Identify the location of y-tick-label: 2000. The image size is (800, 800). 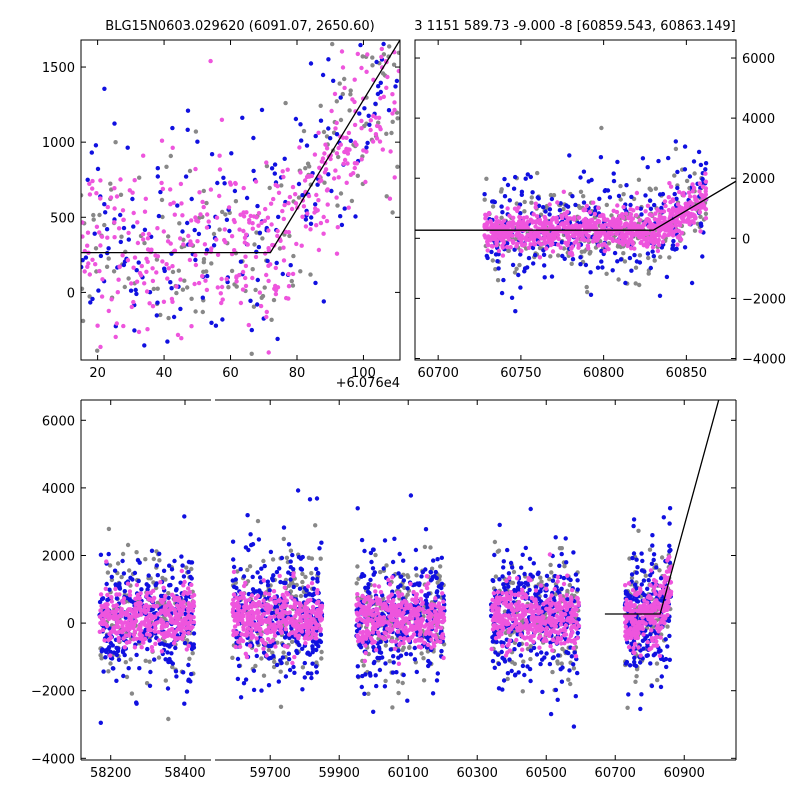
(758, 179).